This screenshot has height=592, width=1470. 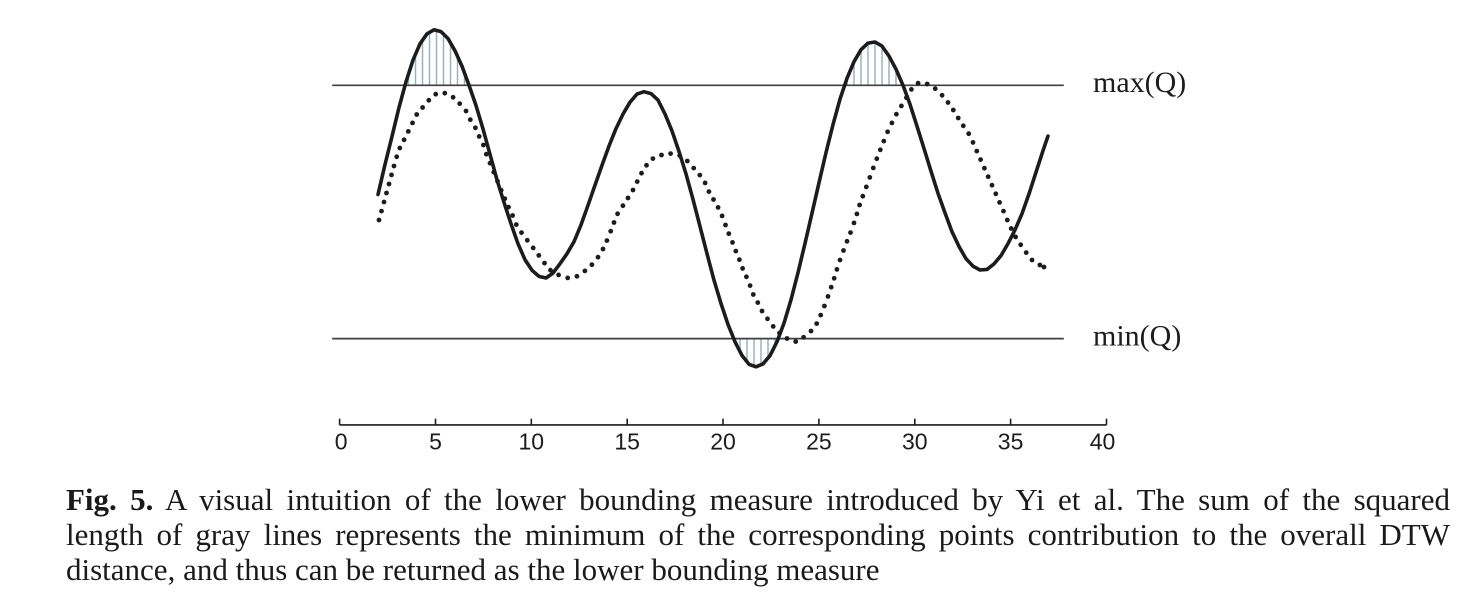 What do you see at coordinates (341, 442) in the screenshot?
I see `svg-text: 0` at bounding box center [341, 442].